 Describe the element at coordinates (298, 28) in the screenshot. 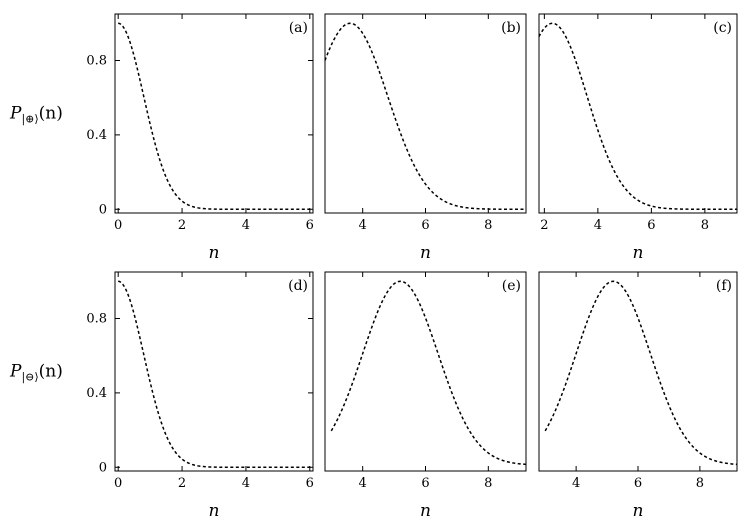

I see `panel-label: (a)` at that location.